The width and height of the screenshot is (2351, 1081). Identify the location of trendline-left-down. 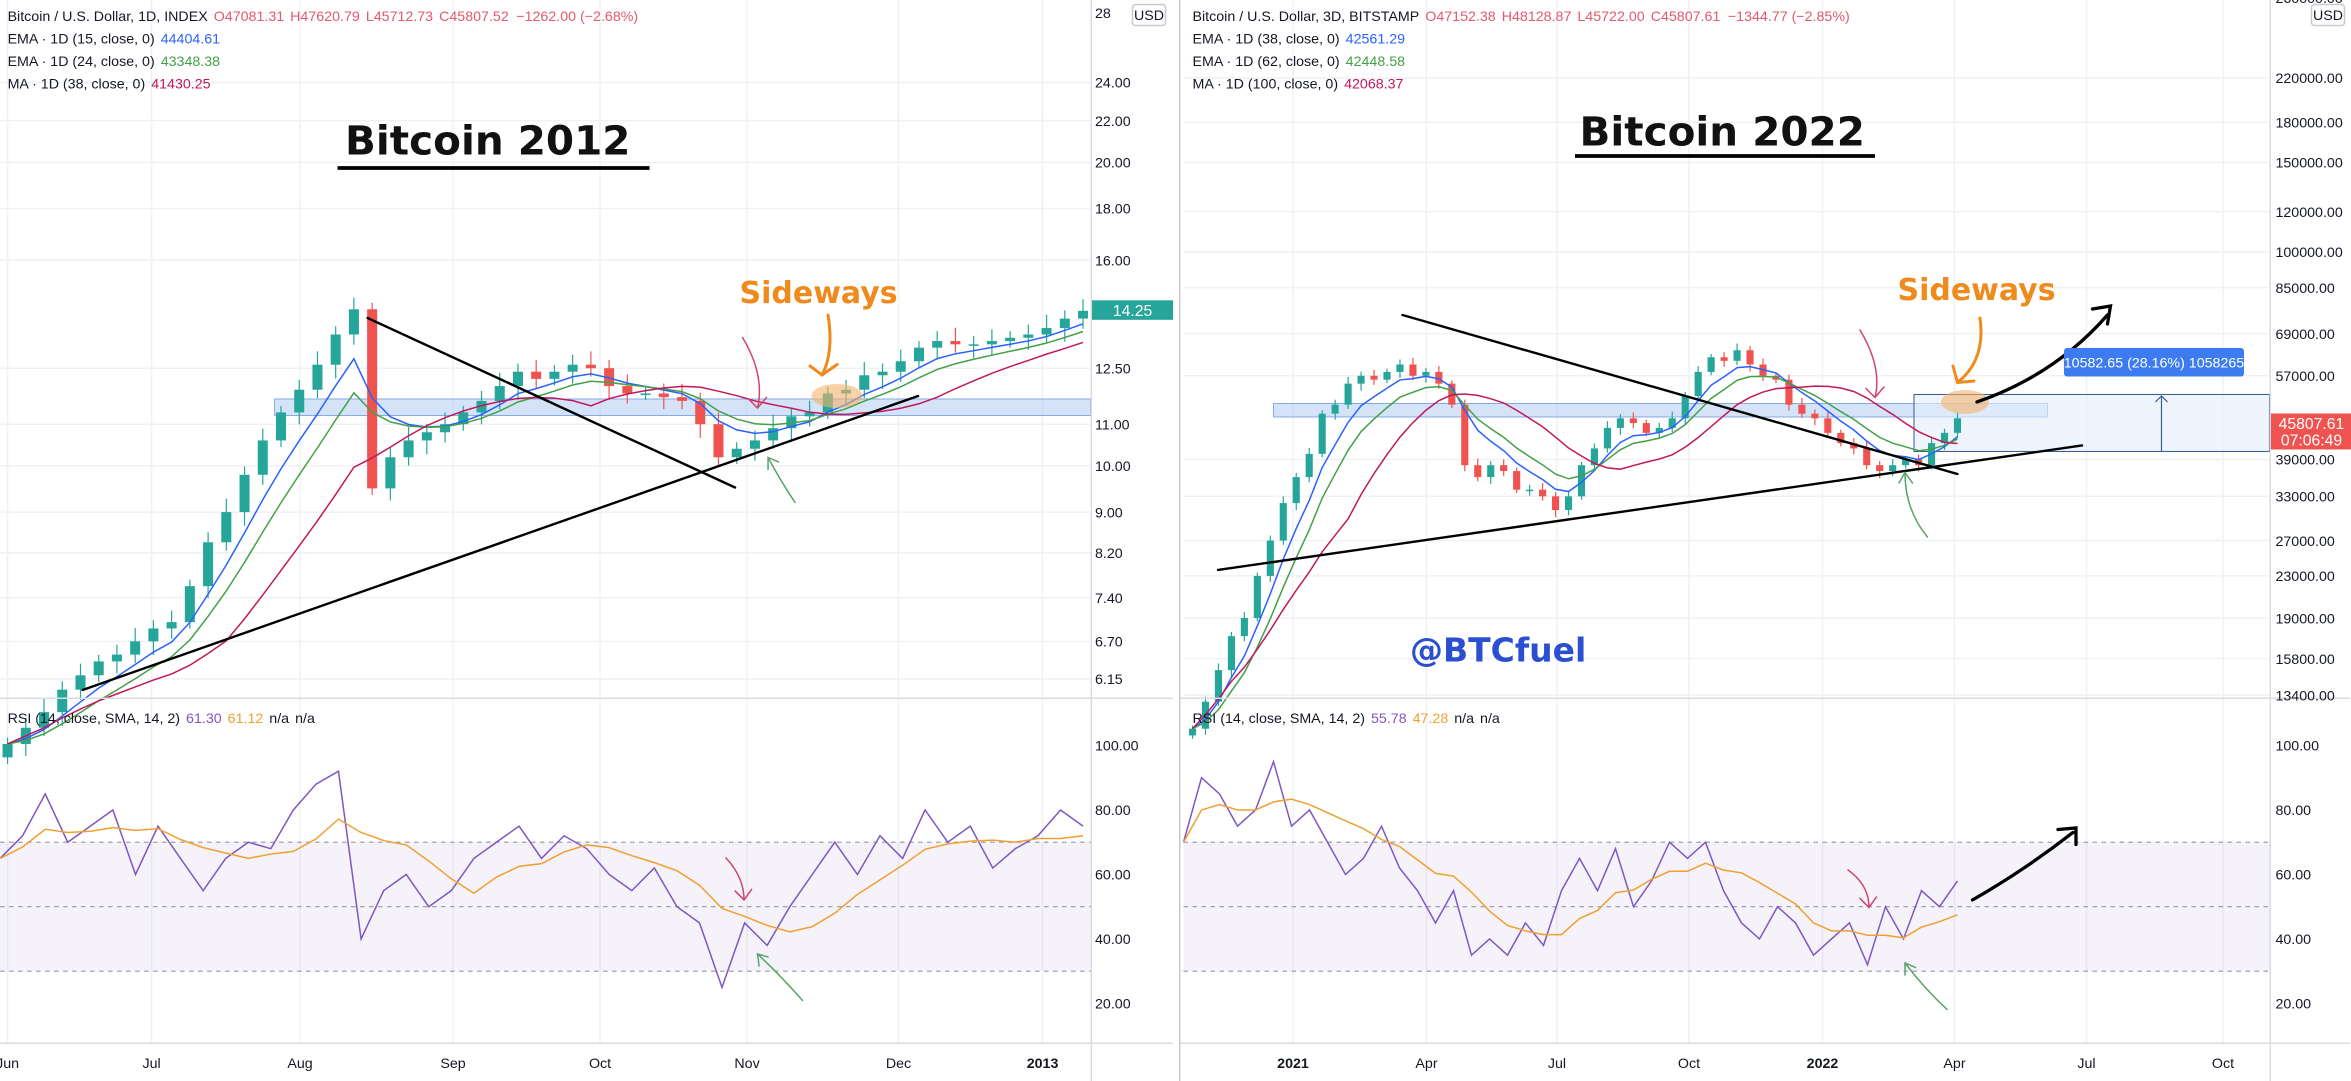
(551, 402).